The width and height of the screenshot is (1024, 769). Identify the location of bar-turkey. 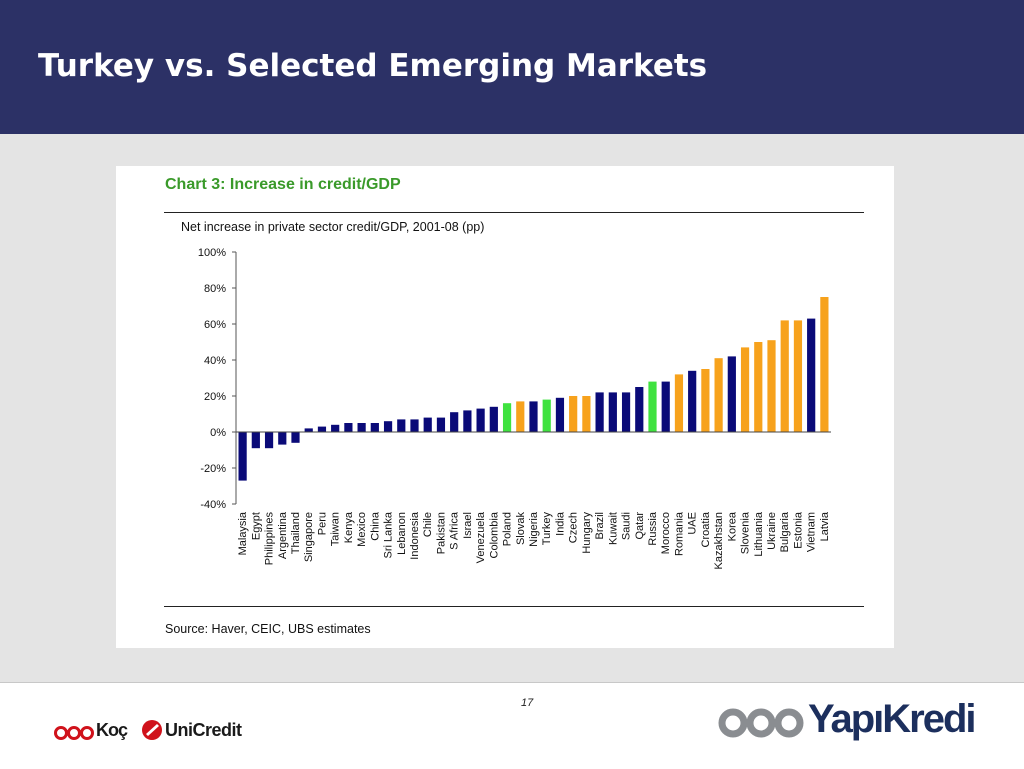
(546, 415).